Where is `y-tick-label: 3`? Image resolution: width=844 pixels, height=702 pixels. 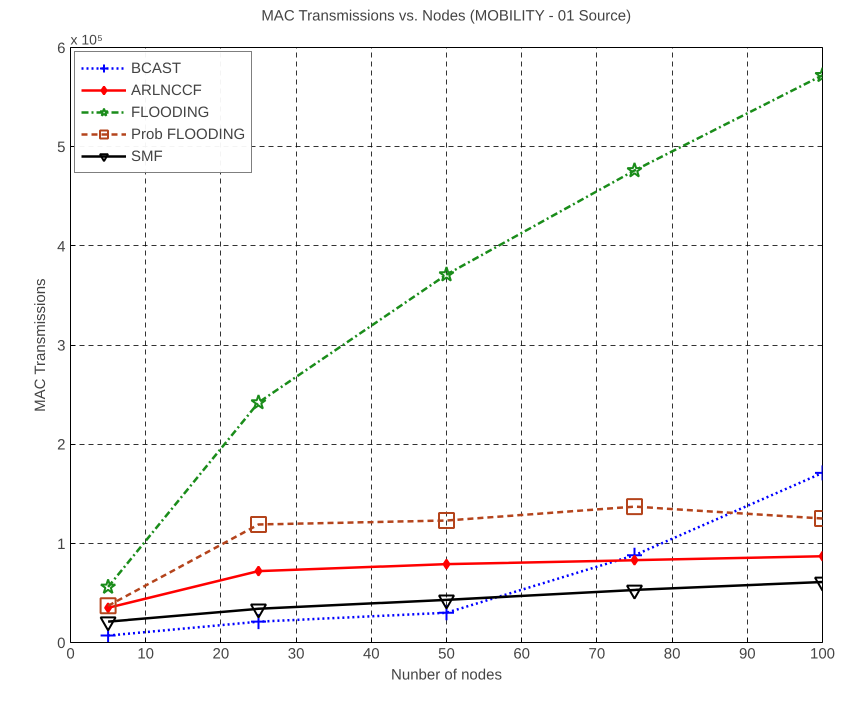
y-tick-label: 3 is located at coordinates (61, 346).